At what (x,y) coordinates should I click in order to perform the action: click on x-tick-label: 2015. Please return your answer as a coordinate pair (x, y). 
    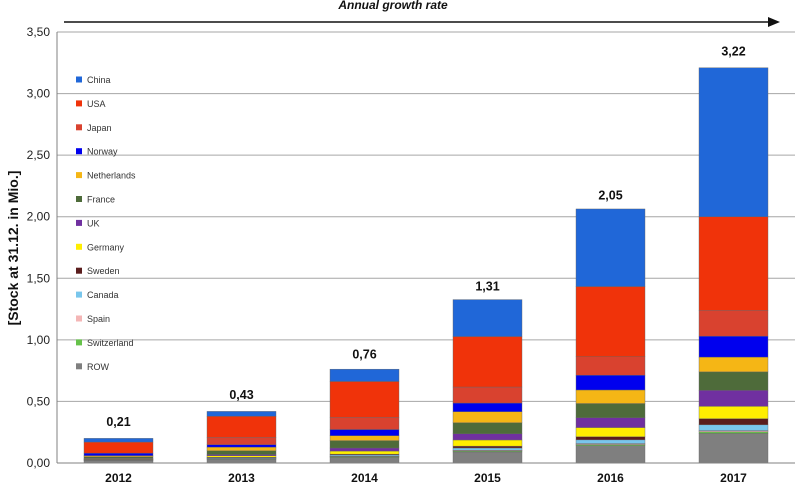
    Looking at the image, I should click on (487, 478).